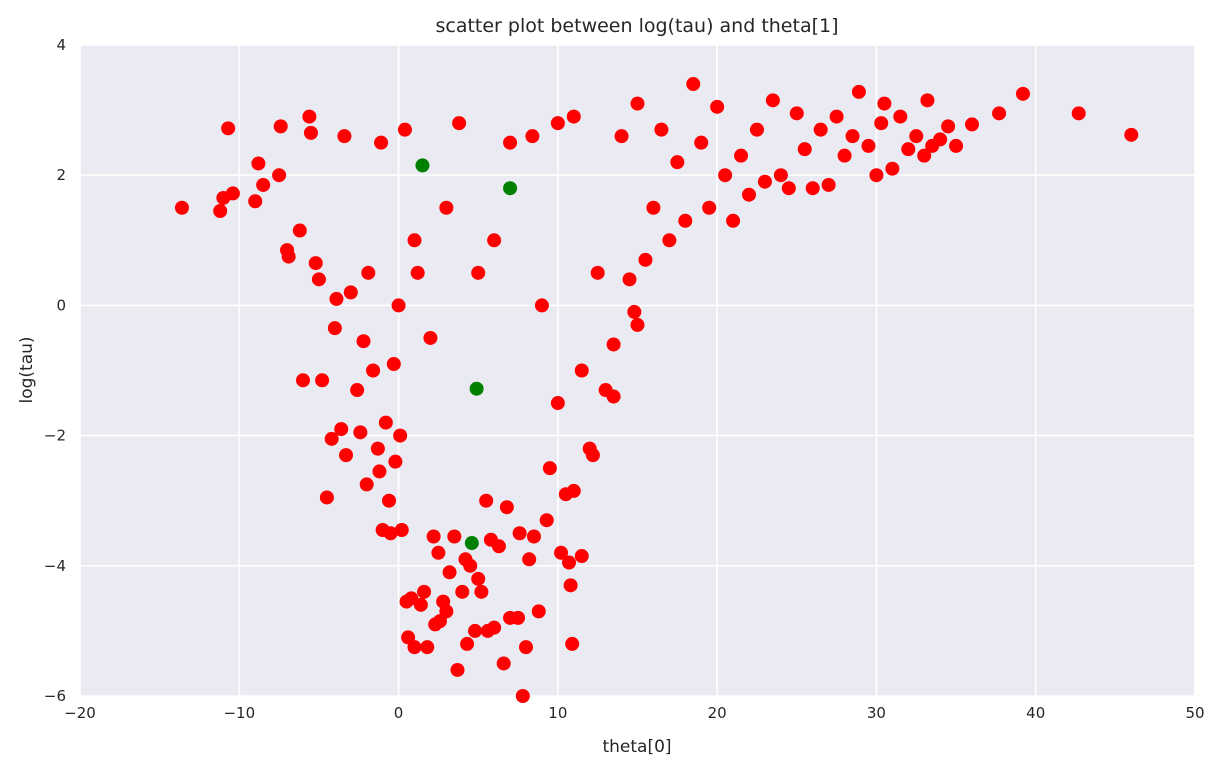 The width and height of the screenshot is (1220, 772). I want to click on x-tick-label: −10, so click(239, 713).